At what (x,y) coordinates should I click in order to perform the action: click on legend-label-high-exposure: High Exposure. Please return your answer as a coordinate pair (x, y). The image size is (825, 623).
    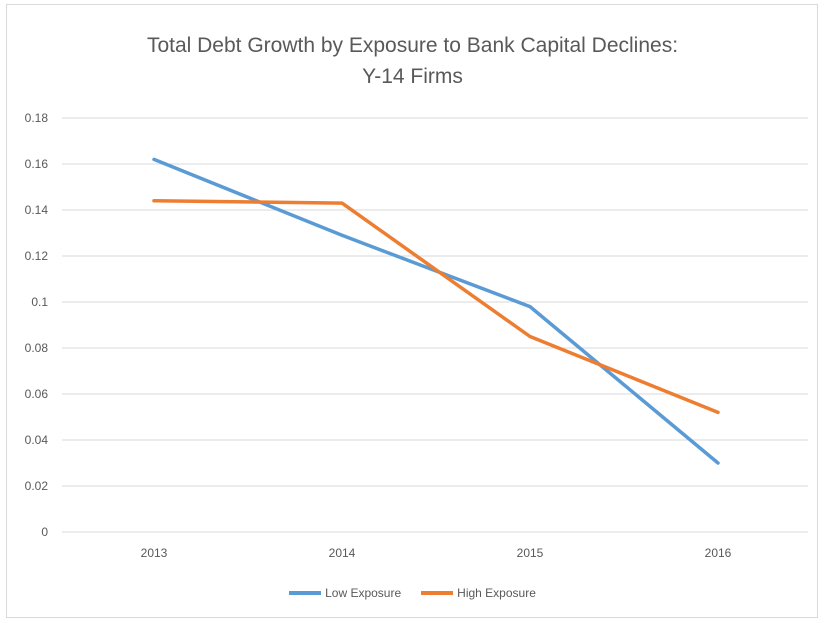
    Looking at the image, I should click on (496, 593).